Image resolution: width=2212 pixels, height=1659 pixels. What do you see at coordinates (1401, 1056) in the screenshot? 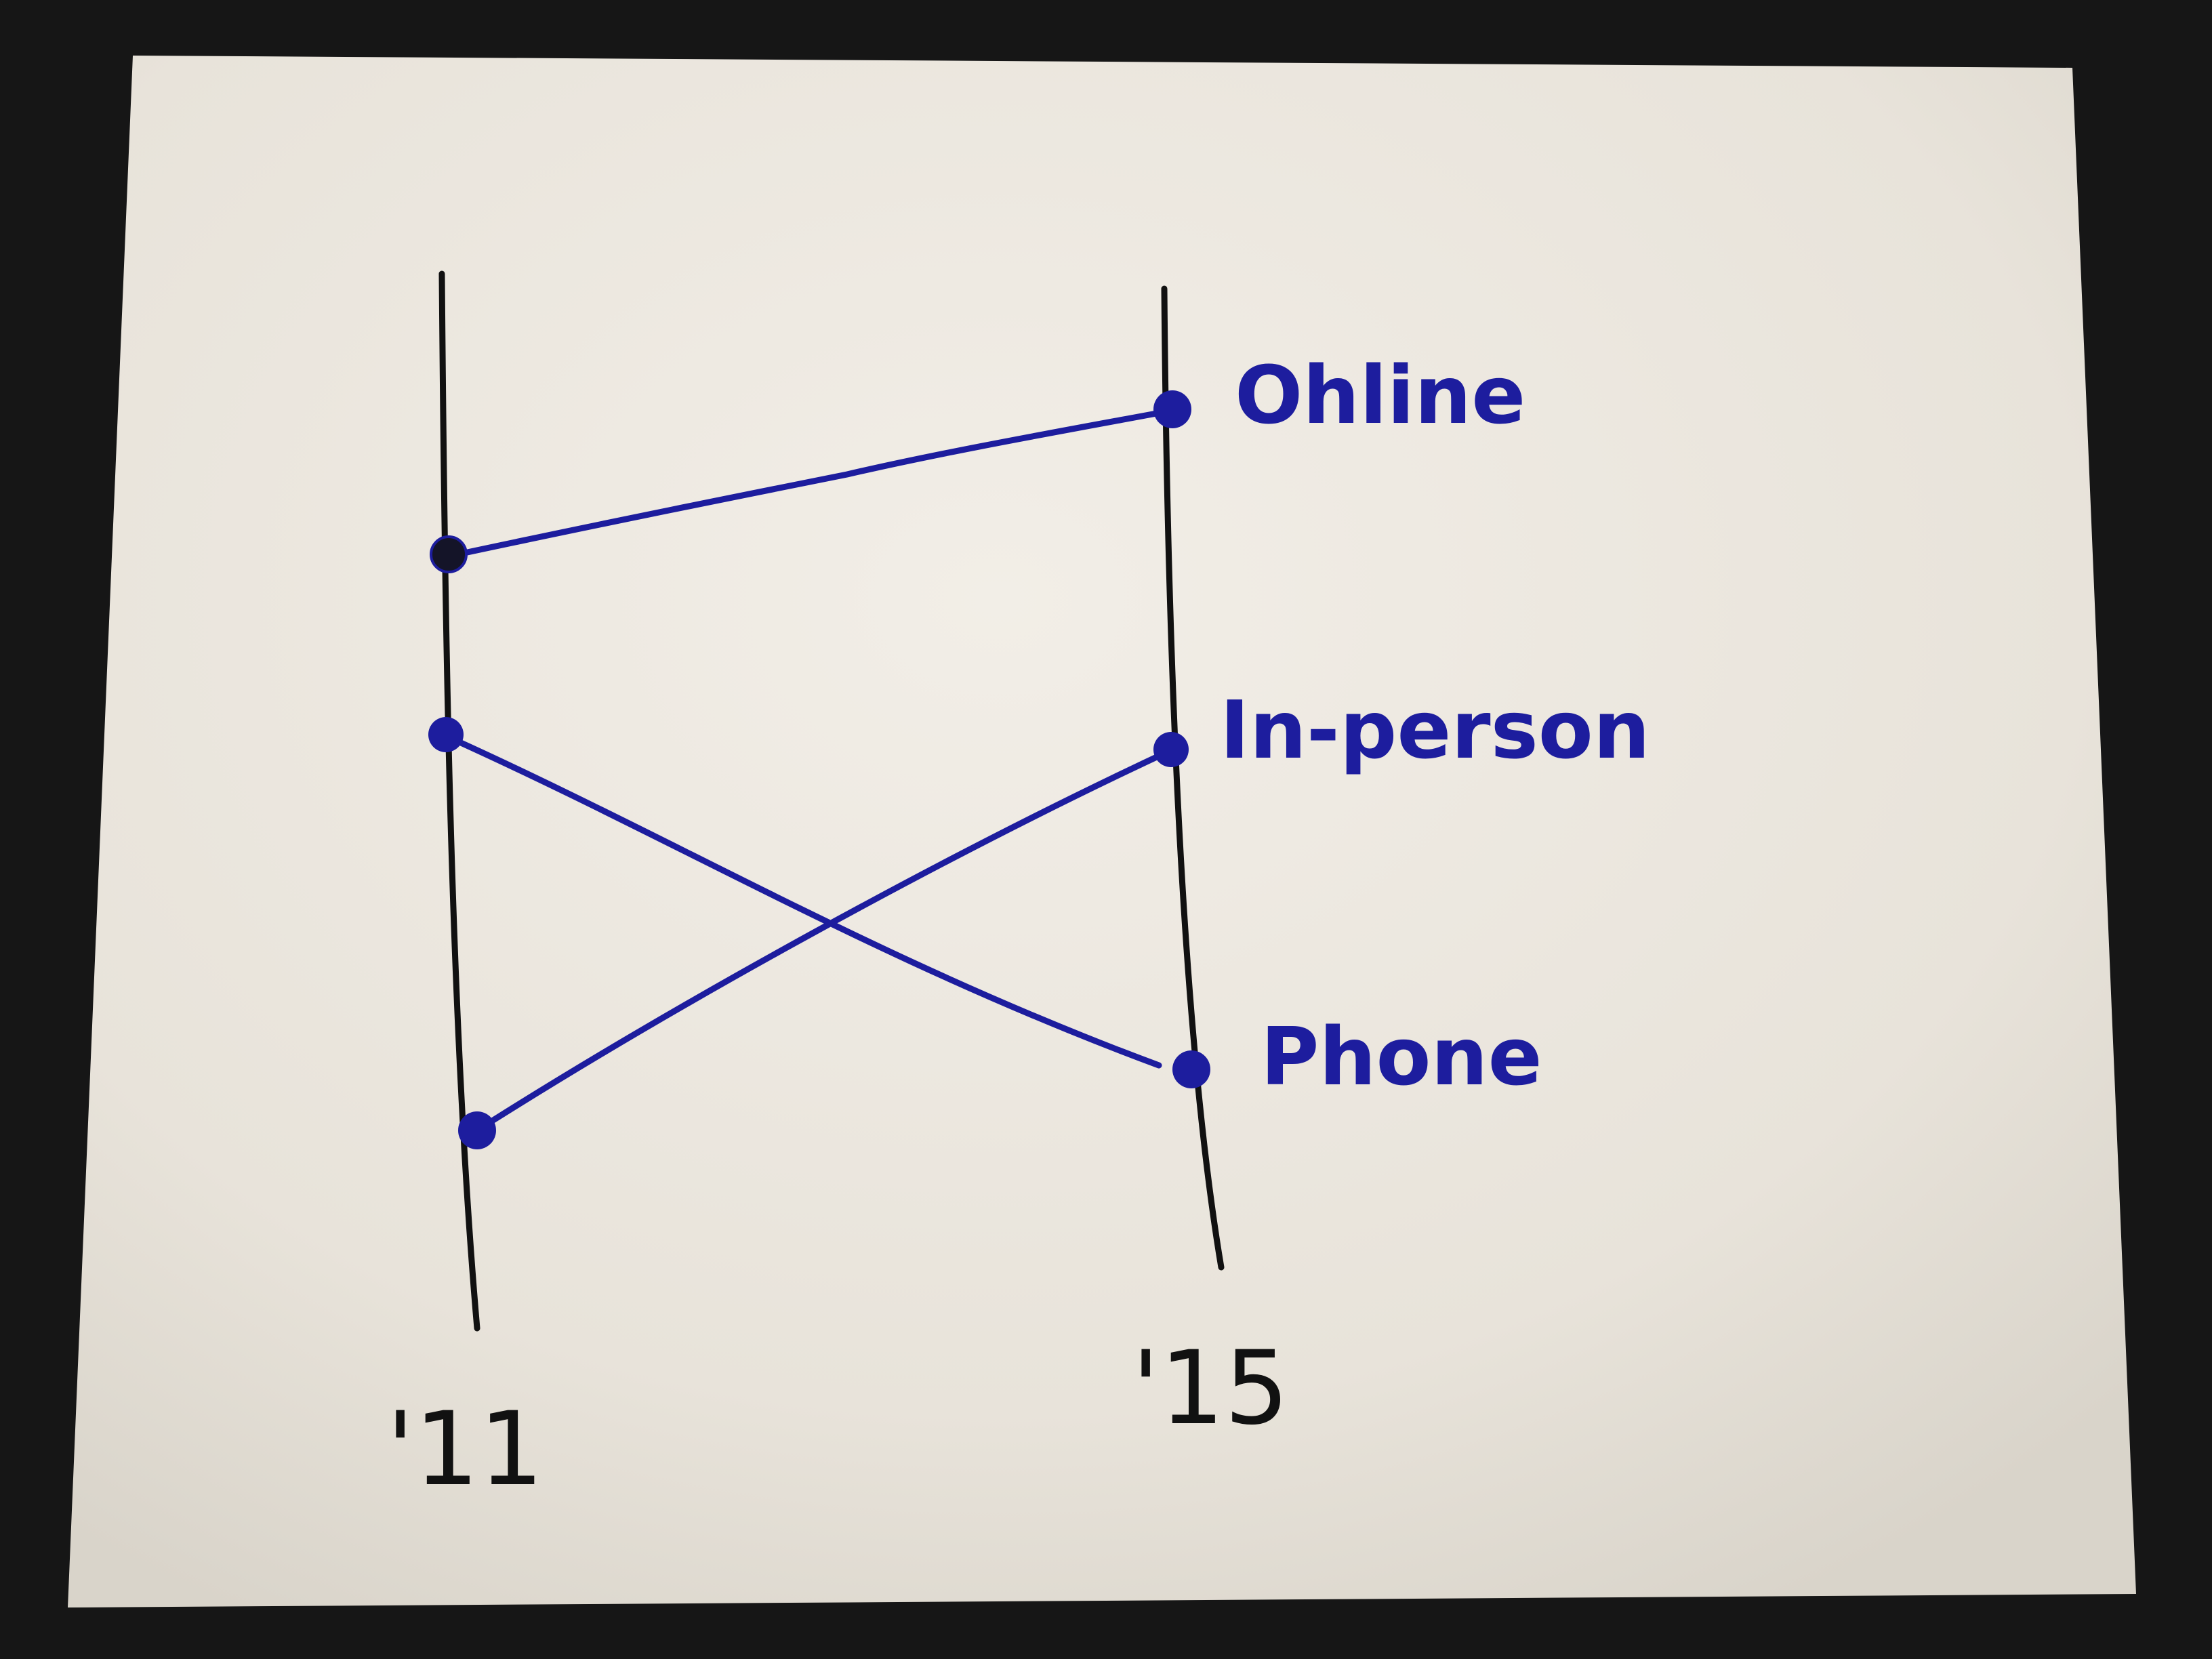
I see `label-phone: Phone` at bounding box center [1401, 1056].